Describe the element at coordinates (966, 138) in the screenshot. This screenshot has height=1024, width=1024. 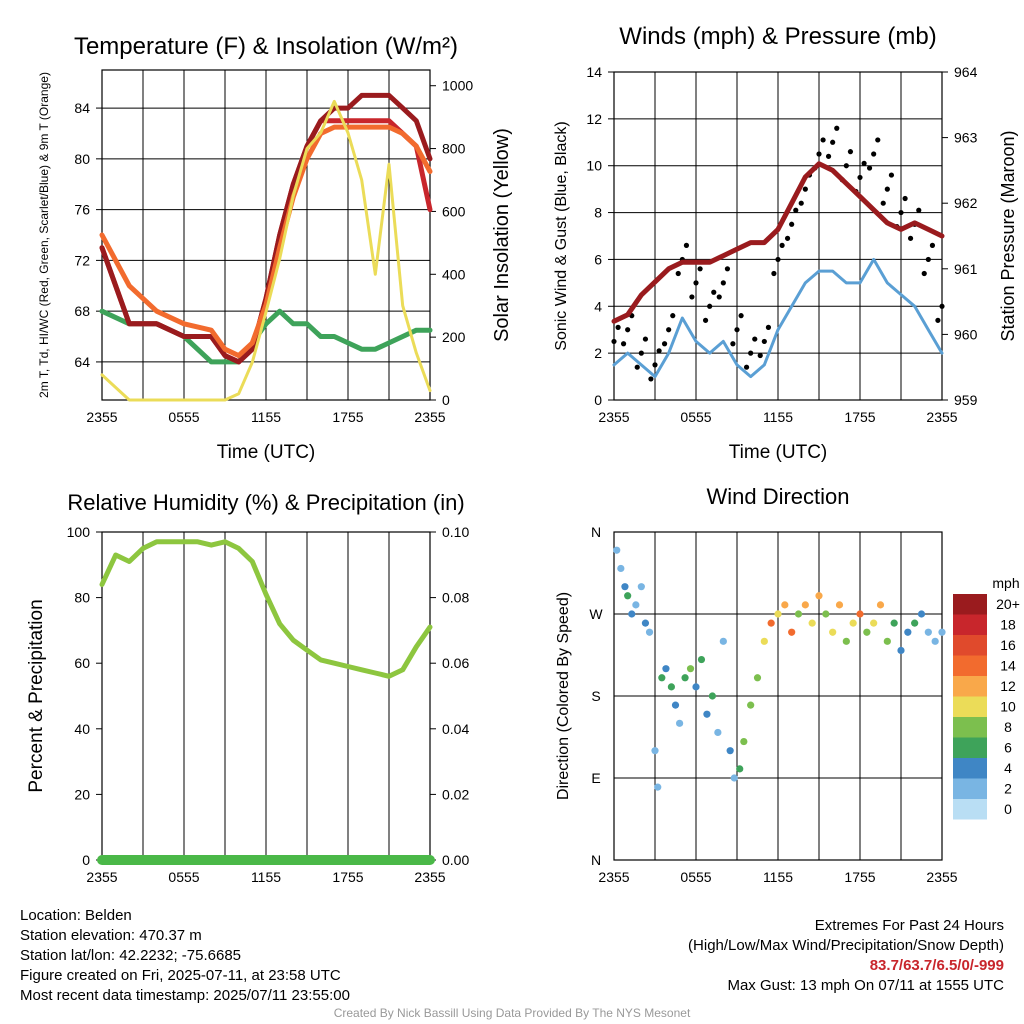
I see `y-tick-label-right: 963` at that location.